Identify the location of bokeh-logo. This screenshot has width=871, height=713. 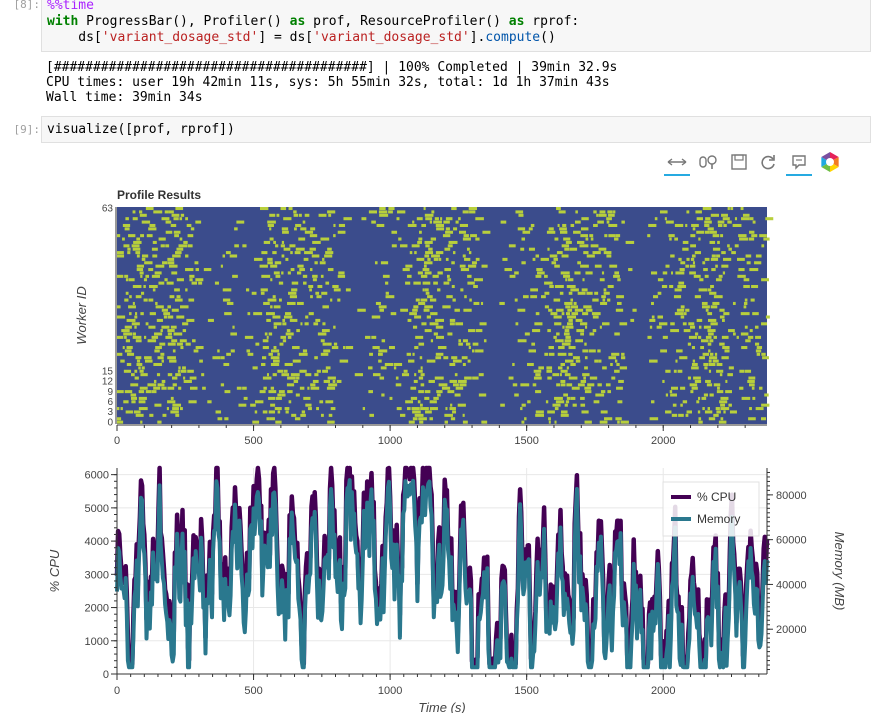
(830, 162).